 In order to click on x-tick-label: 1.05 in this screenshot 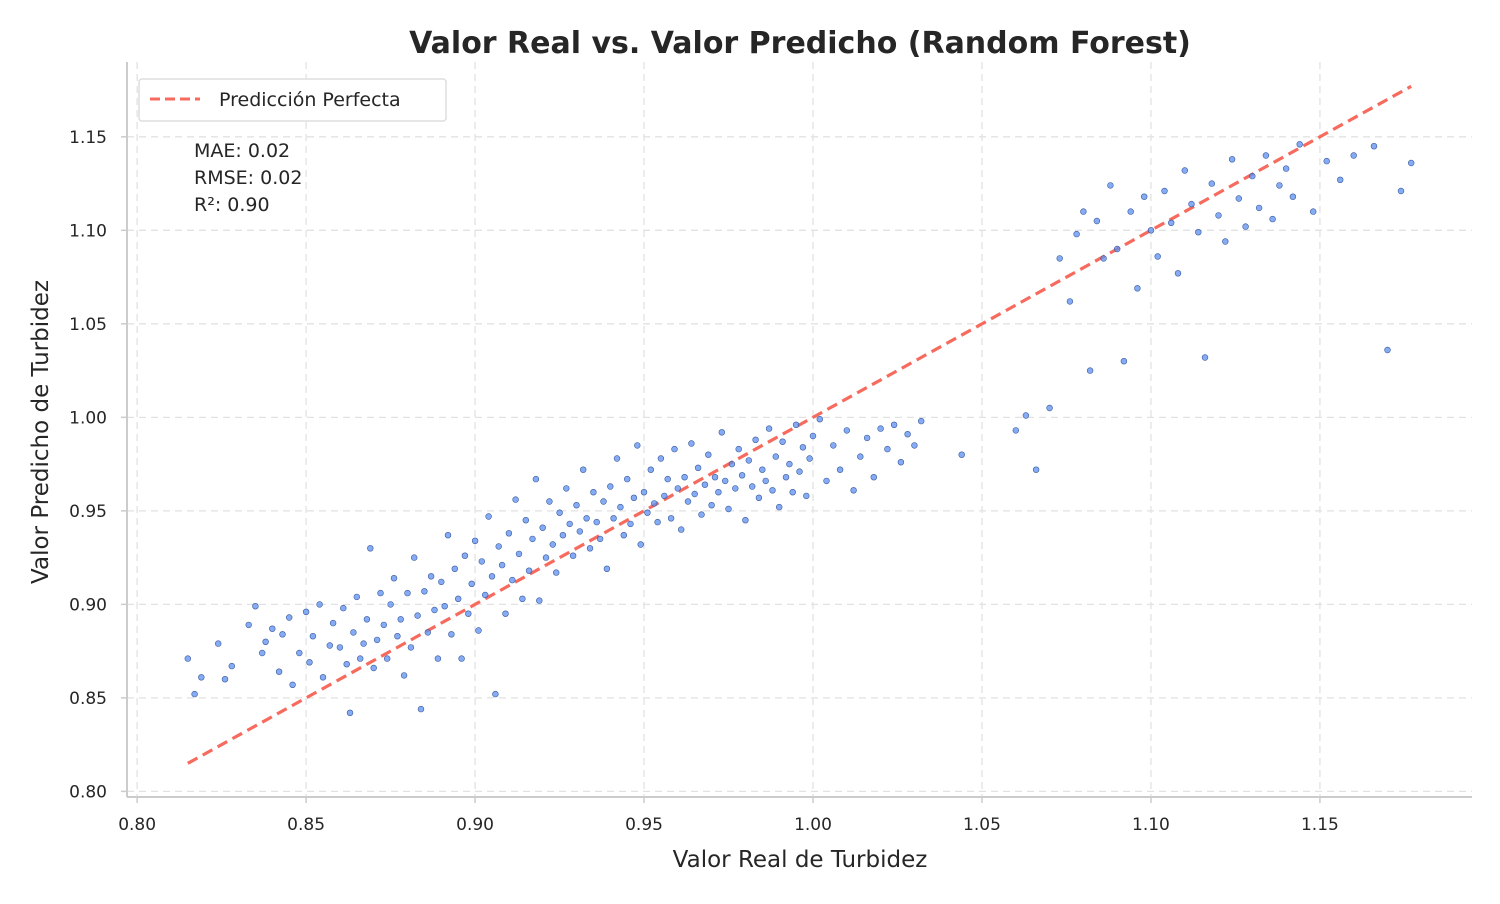, I will do `click(982, 825)`.